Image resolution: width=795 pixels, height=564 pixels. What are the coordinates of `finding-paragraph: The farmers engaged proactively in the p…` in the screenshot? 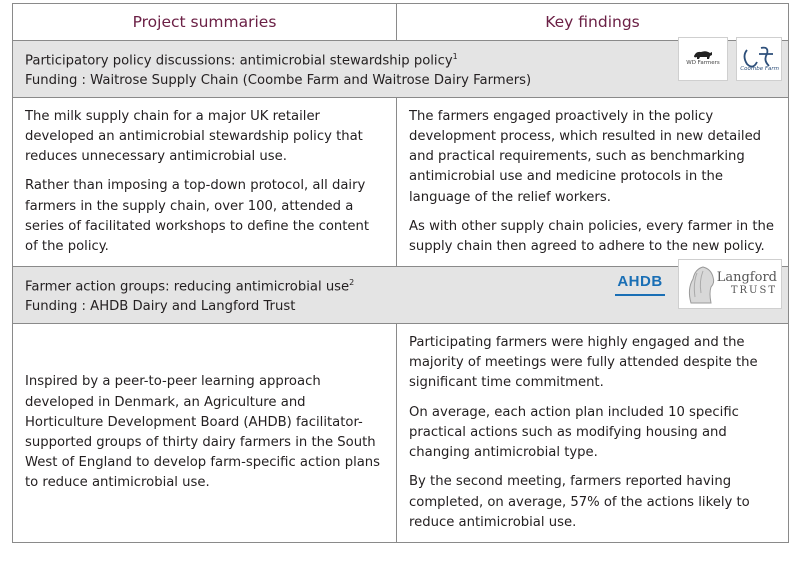 It's located at (585, 156).